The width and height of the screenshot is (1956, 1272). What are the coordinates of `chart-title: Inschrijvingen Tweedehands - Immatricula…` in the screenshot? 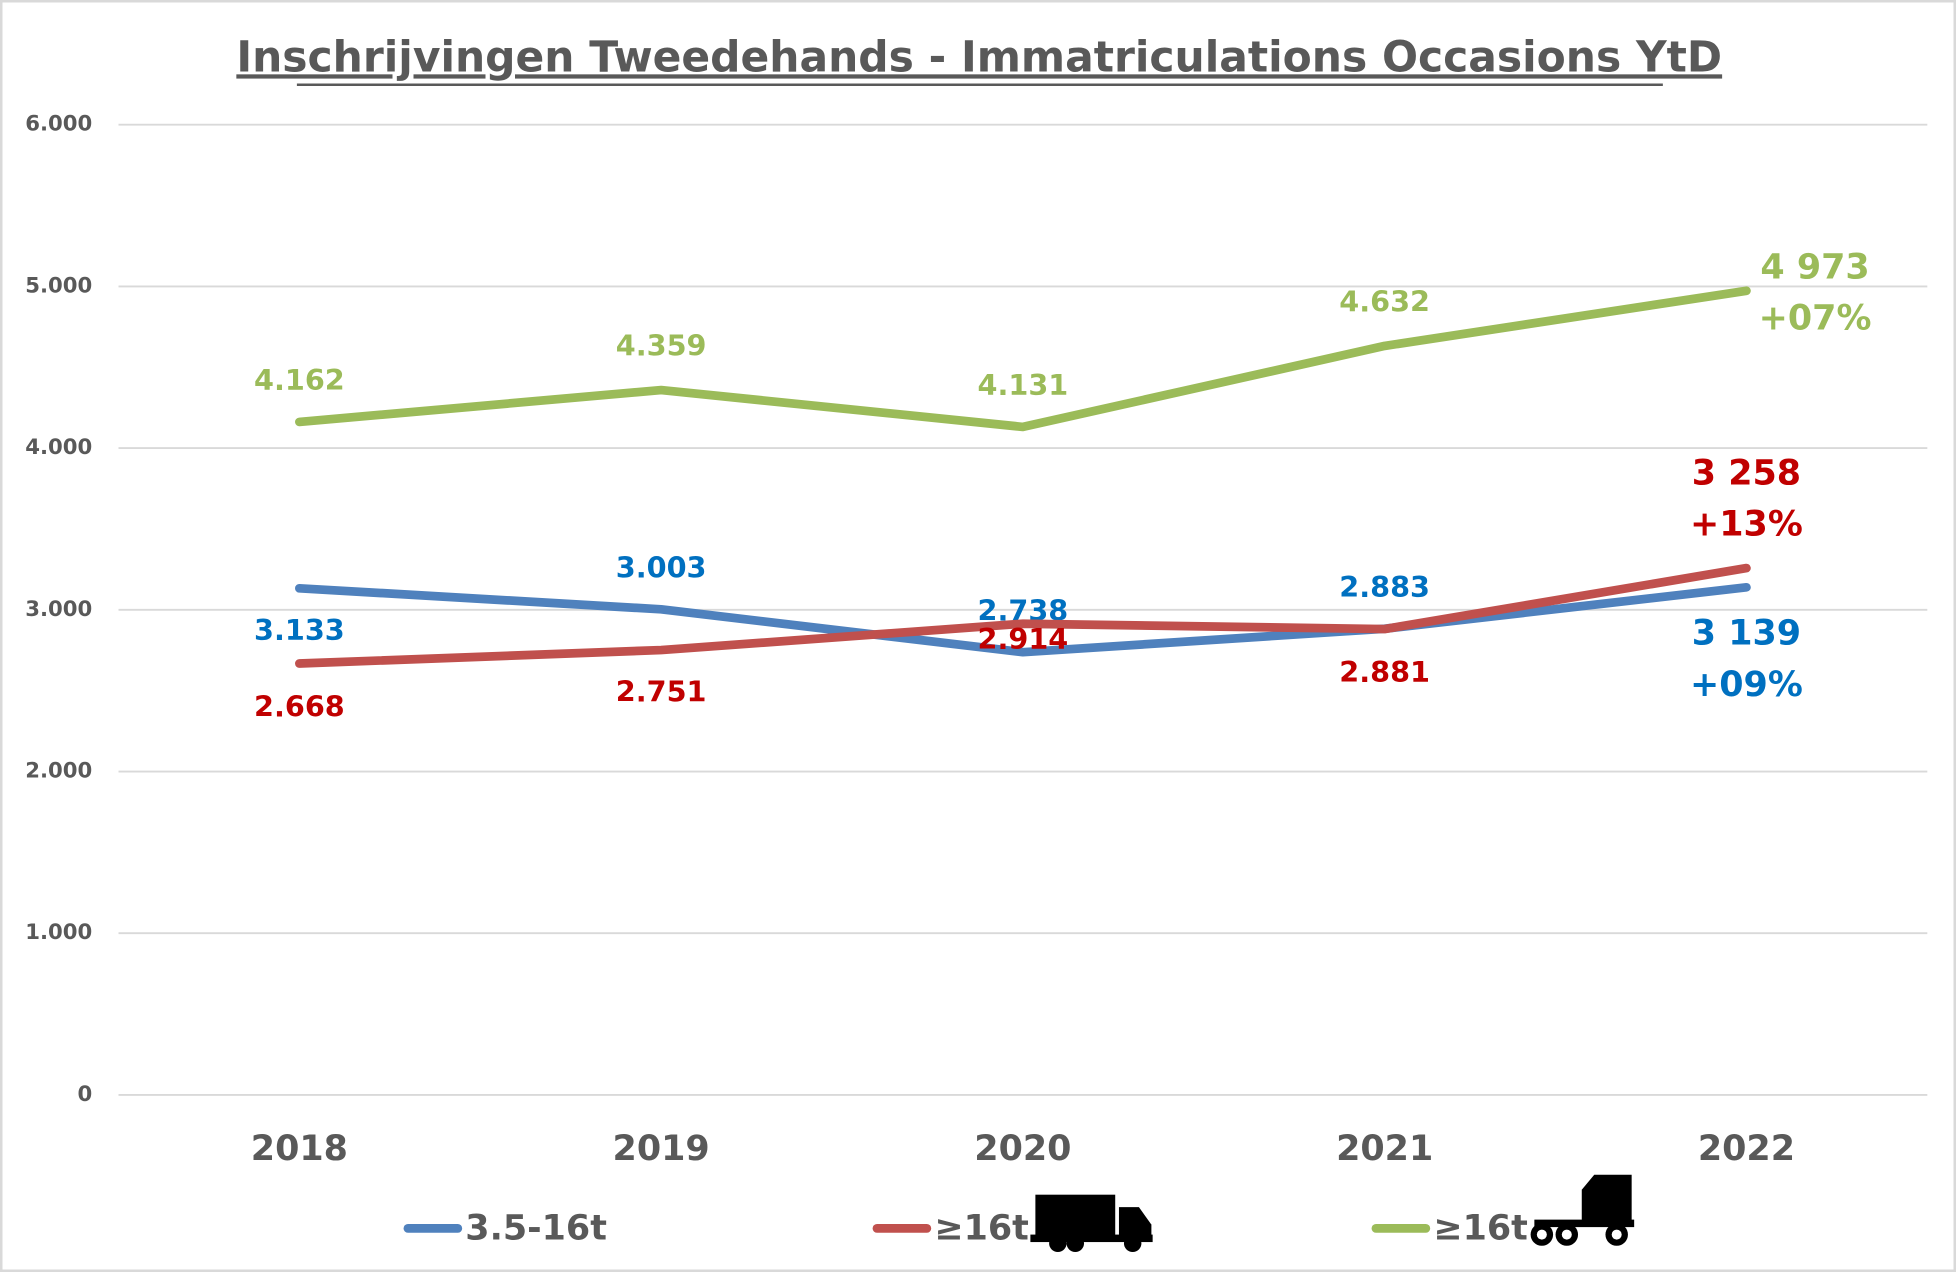 It's located at (979, 56).